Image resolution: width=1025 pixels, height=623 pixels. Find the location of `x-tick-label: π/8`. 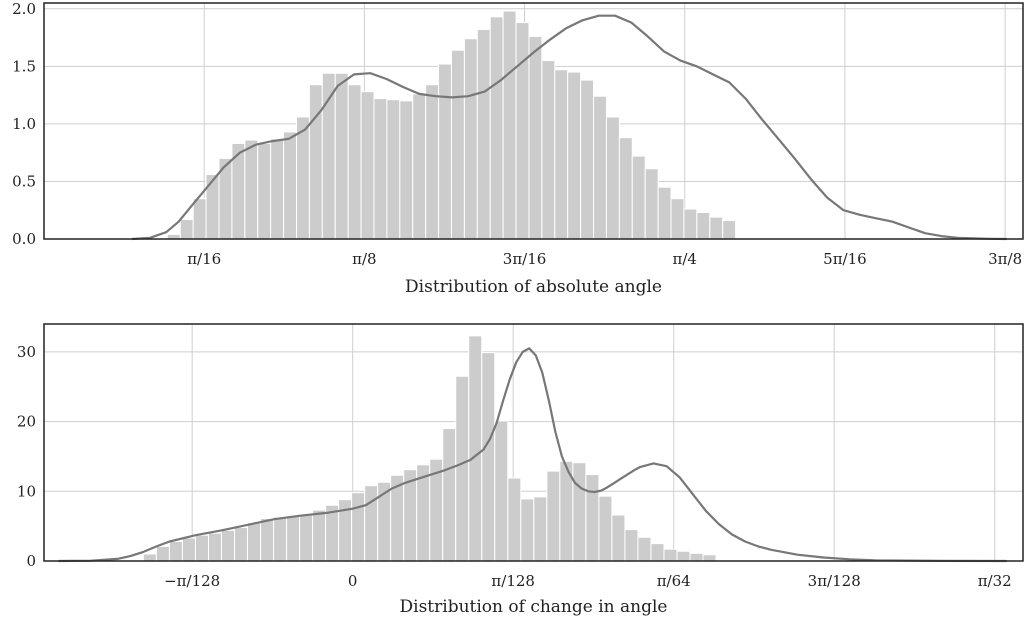

x-tick-label: π/8 is located at coordinates (364, 259).